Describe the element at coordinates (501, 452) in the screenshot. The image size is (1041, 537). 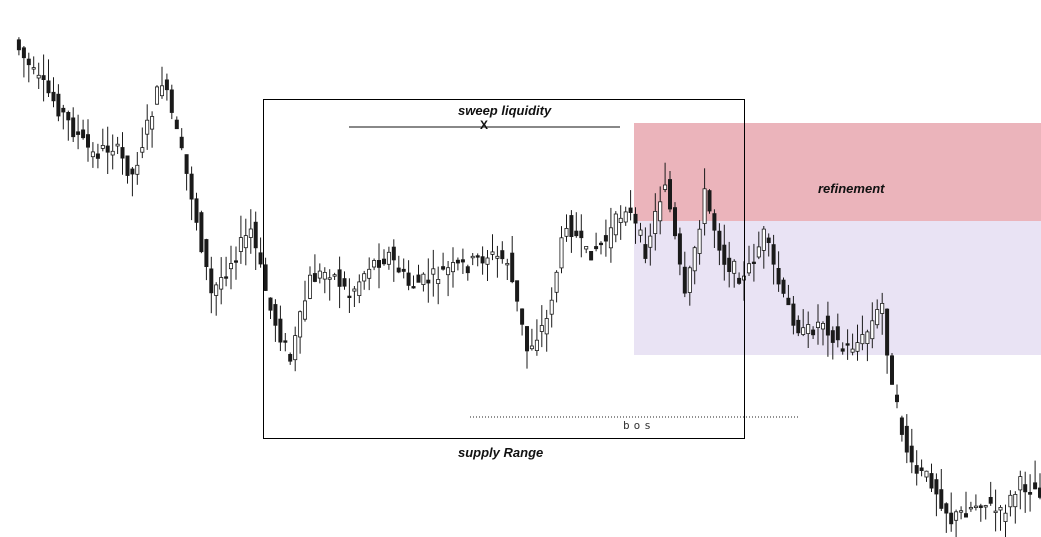
I see `supply-range-label: supply Range` at that location.